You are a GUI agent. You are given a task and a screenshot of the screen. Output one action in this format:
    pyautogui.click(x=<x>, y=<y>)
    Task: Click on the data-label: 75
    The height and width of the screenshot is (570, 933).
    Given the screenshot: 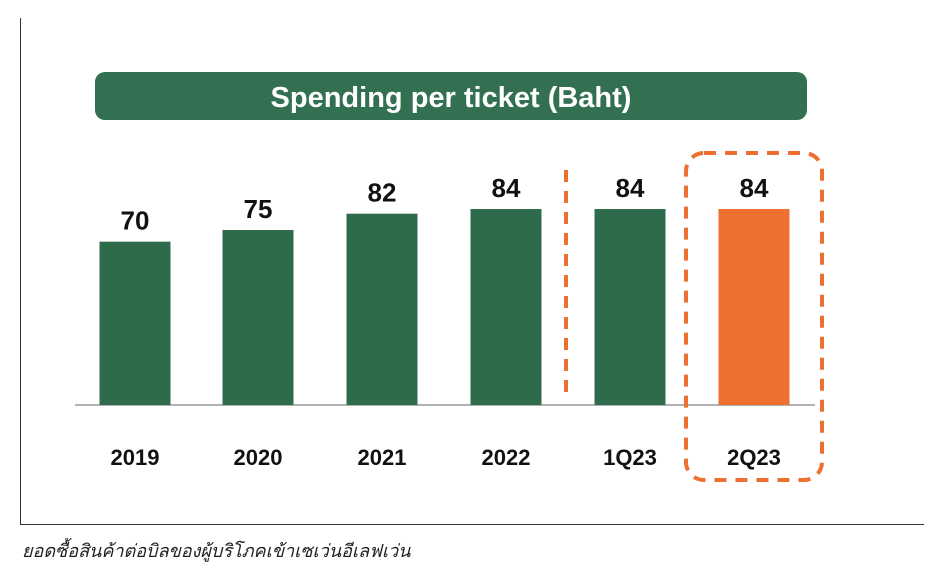 What is the action you would take?
    pyautogui.click(x=258, y=209)
    